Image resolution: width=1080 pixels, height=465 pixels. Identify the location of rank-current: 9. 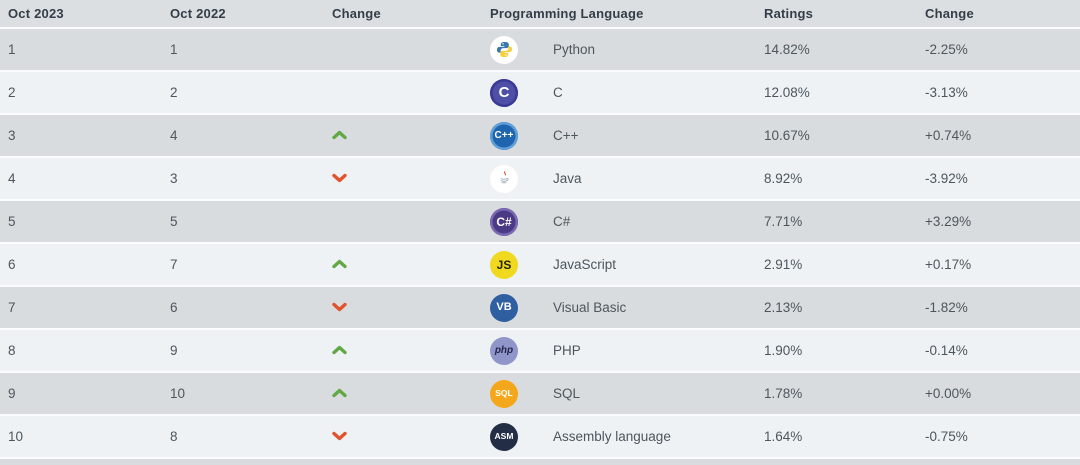
(12, 393).